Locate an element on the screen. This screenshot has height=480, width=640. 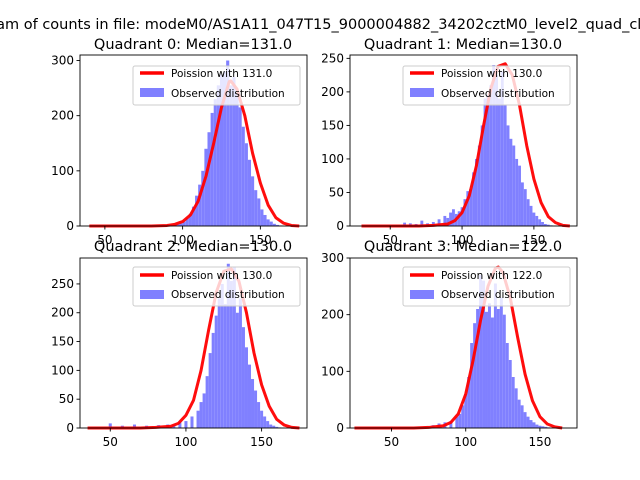
x-tick-label: 50 is located at coordinates (391, 442).